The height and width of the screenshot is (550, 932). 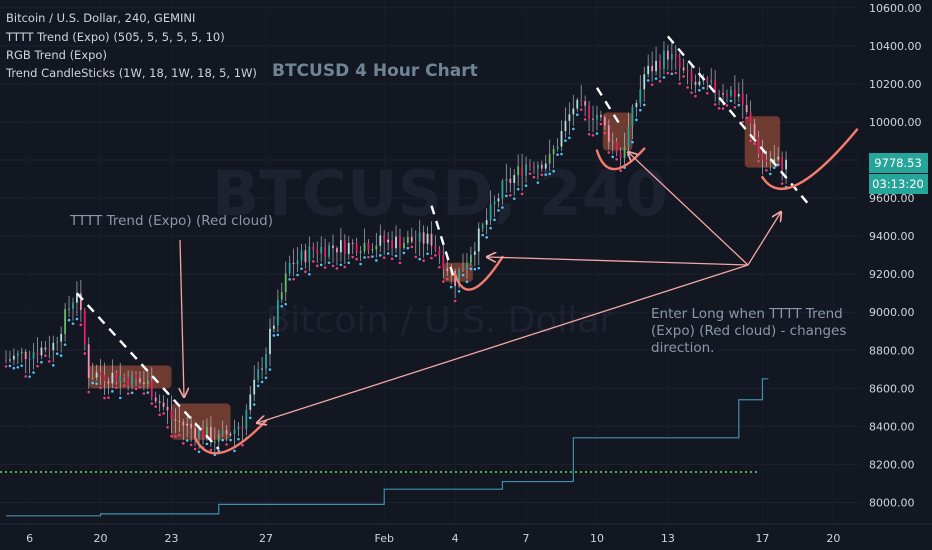 What do you see at coordinates (466, 536) in the screenshot?
I see `time-axis: 6 20 23 27 Feb 4 7 10 13 17 20` at bounding box center [466, 536].